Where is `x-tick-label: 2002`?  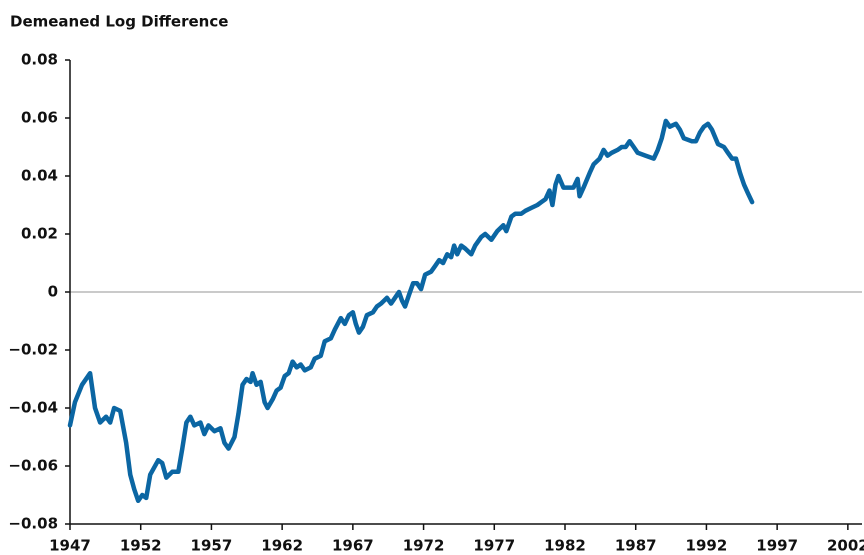 x-tick-label: 2002 is located at coordinates (845, 546).